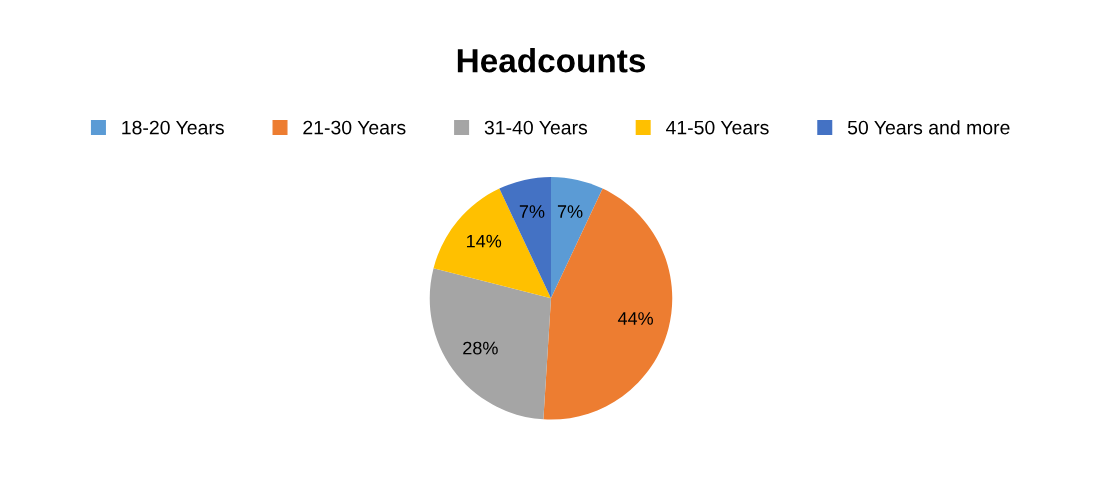 The width and height of the screenshot is (1102, 489). What do you see at coordinates (717, 127) in the screenshot?
I see `legend-label: 41-50 Years` at bounding box center [717, 127].